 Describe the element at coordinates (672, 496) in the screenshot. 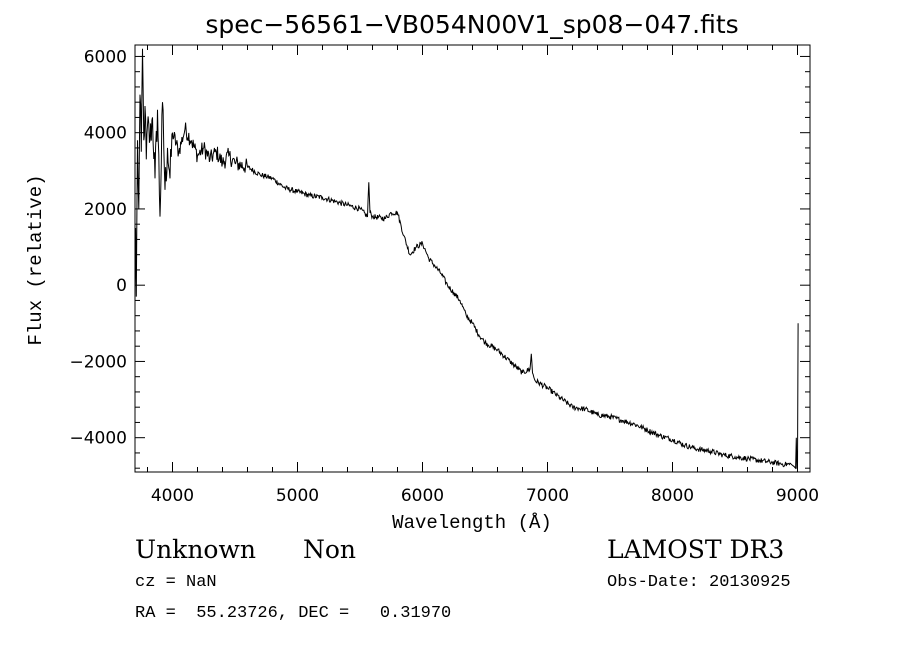

I see `x-tick-label: 8000` at that location.